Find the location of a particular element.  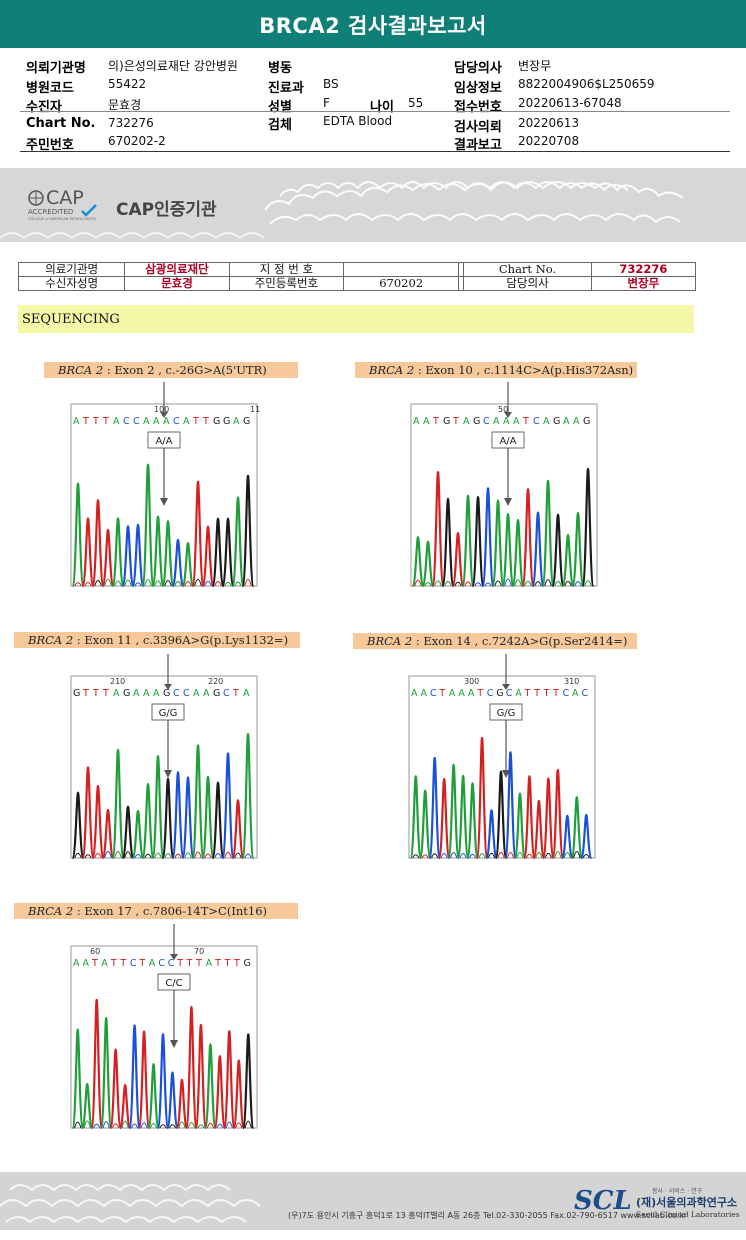

info-value: 문효경 is located at coordinates (125, 105).